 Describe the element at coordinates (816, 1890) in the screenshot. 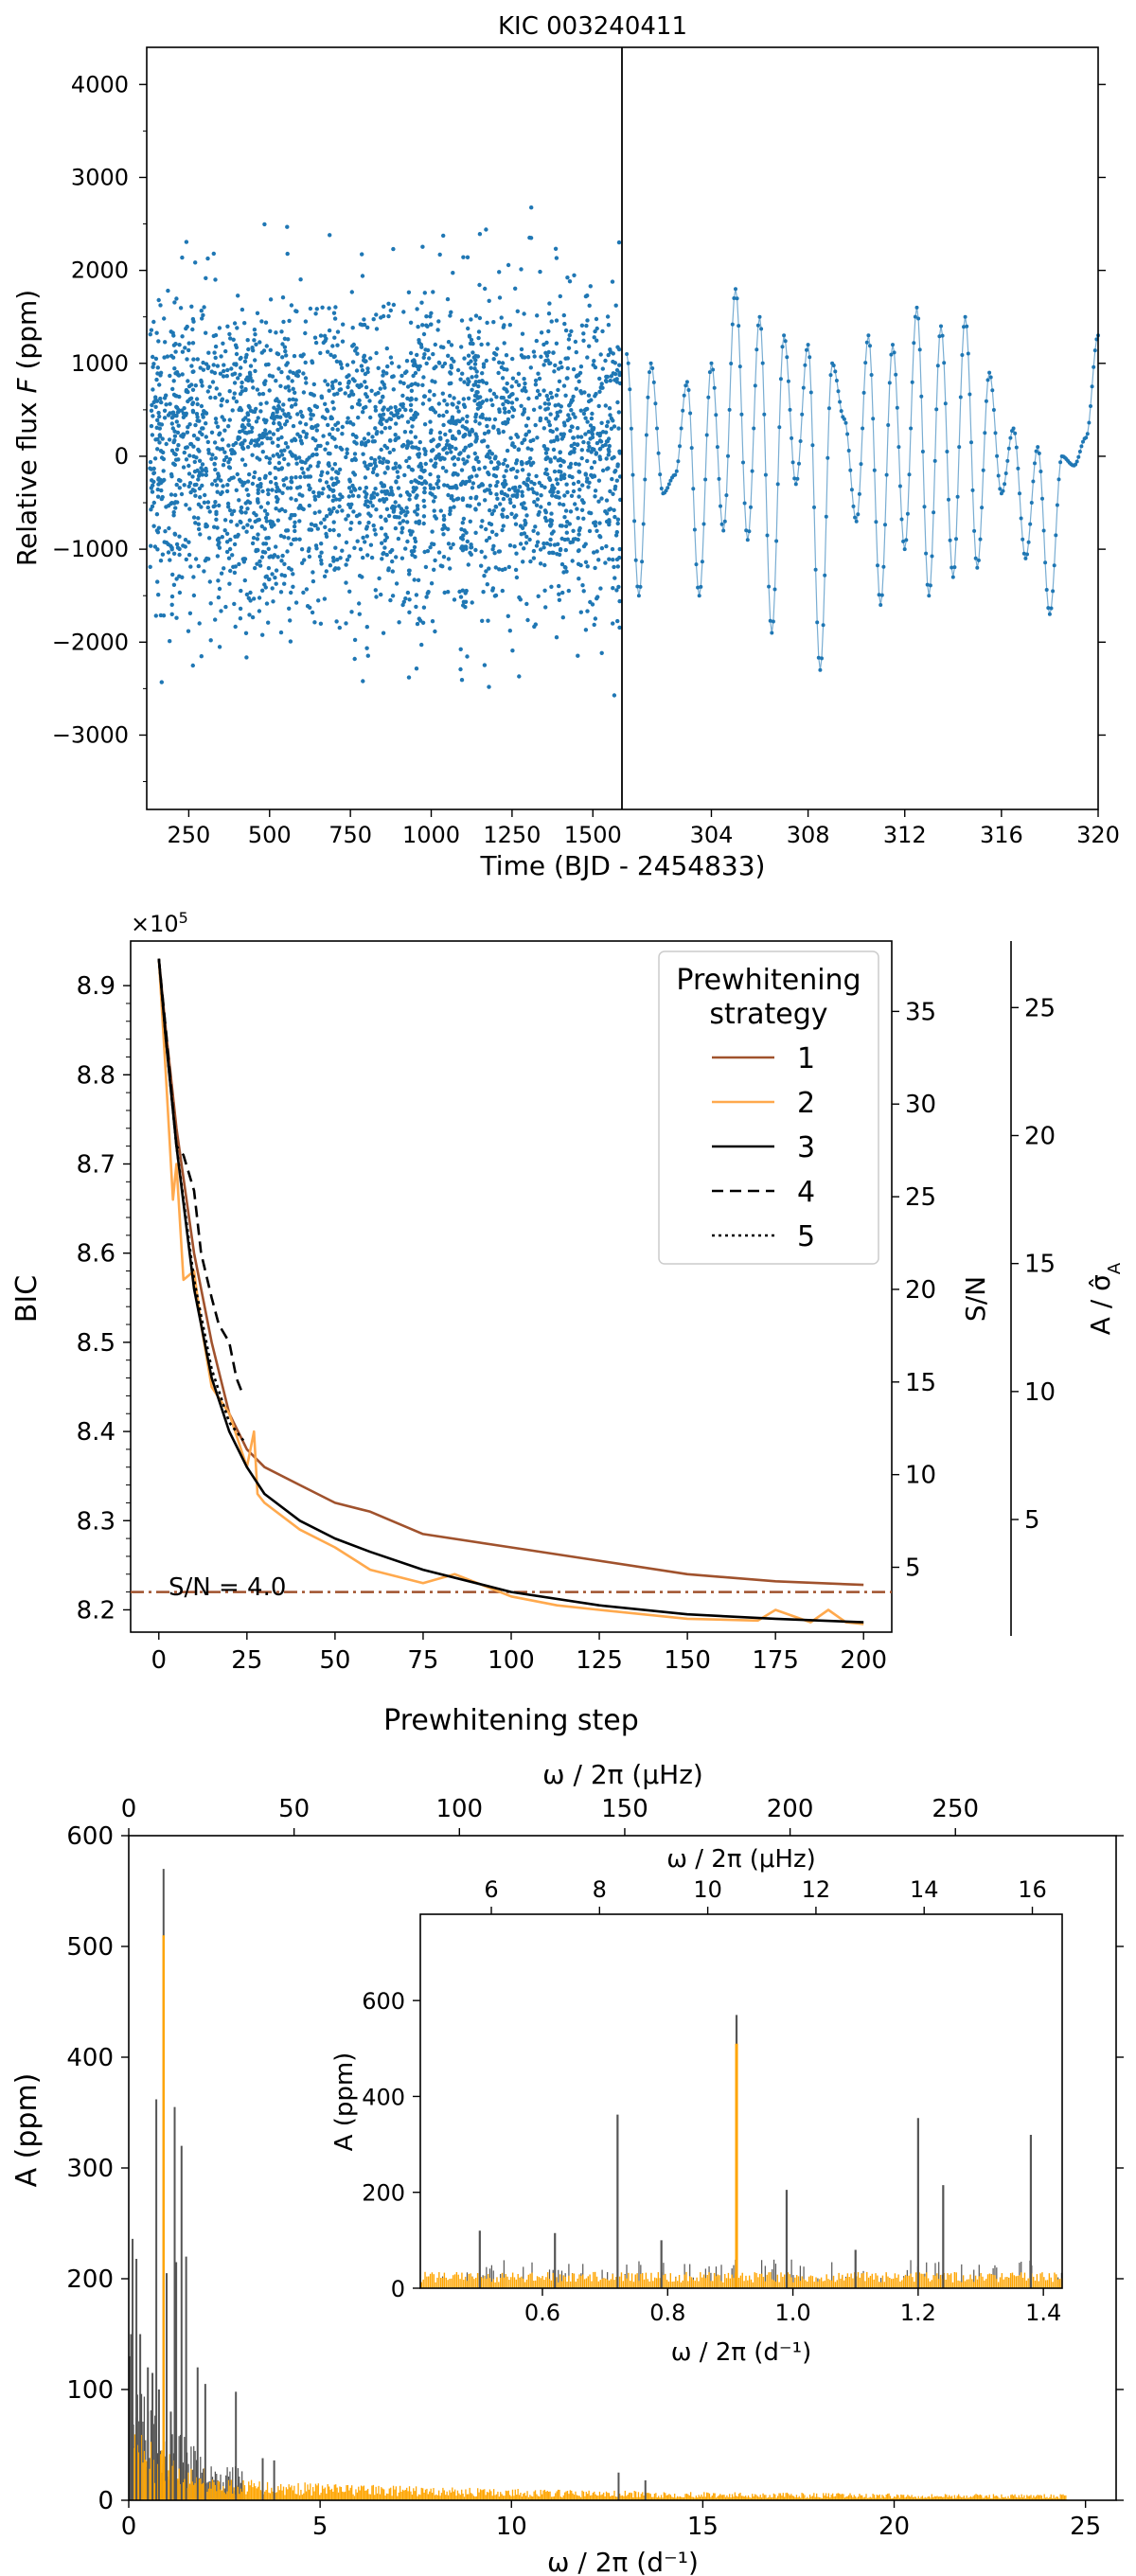

I see `inset-top-x-tick-label: 12` at that location.